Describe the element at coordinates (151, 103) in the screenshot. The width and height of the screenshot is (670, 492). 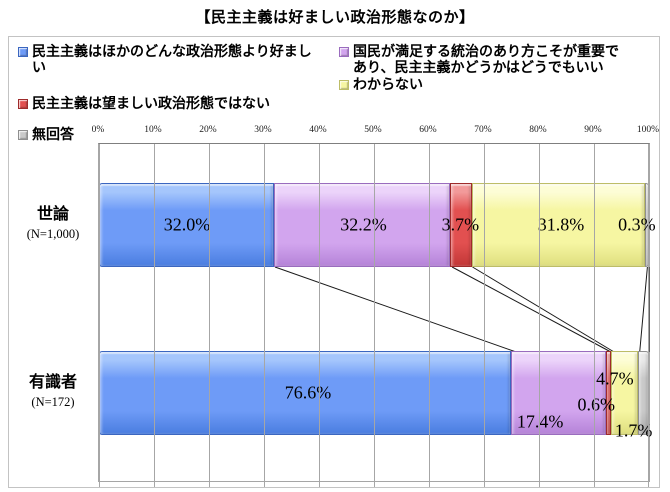
I see `legend-label: 民主主義は望ましい政治形態ではない` at that location.